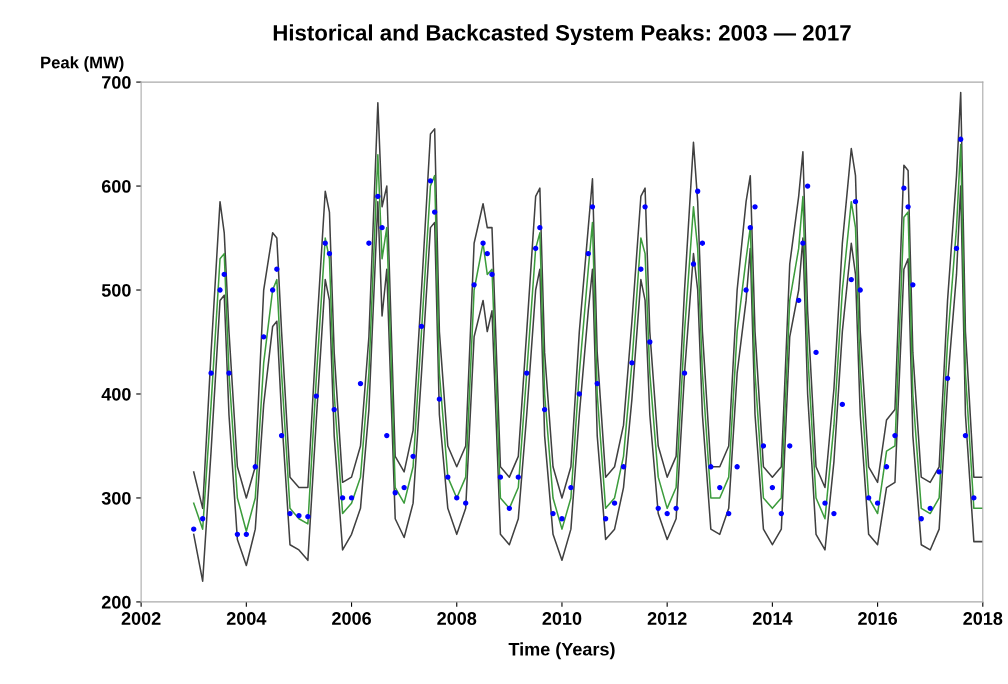 The image size is (1008, 684). What do you see at coordinates (457, 618) in the screenshot?
I see `x-tick-label: 2008` at bounding box center [457, 618].